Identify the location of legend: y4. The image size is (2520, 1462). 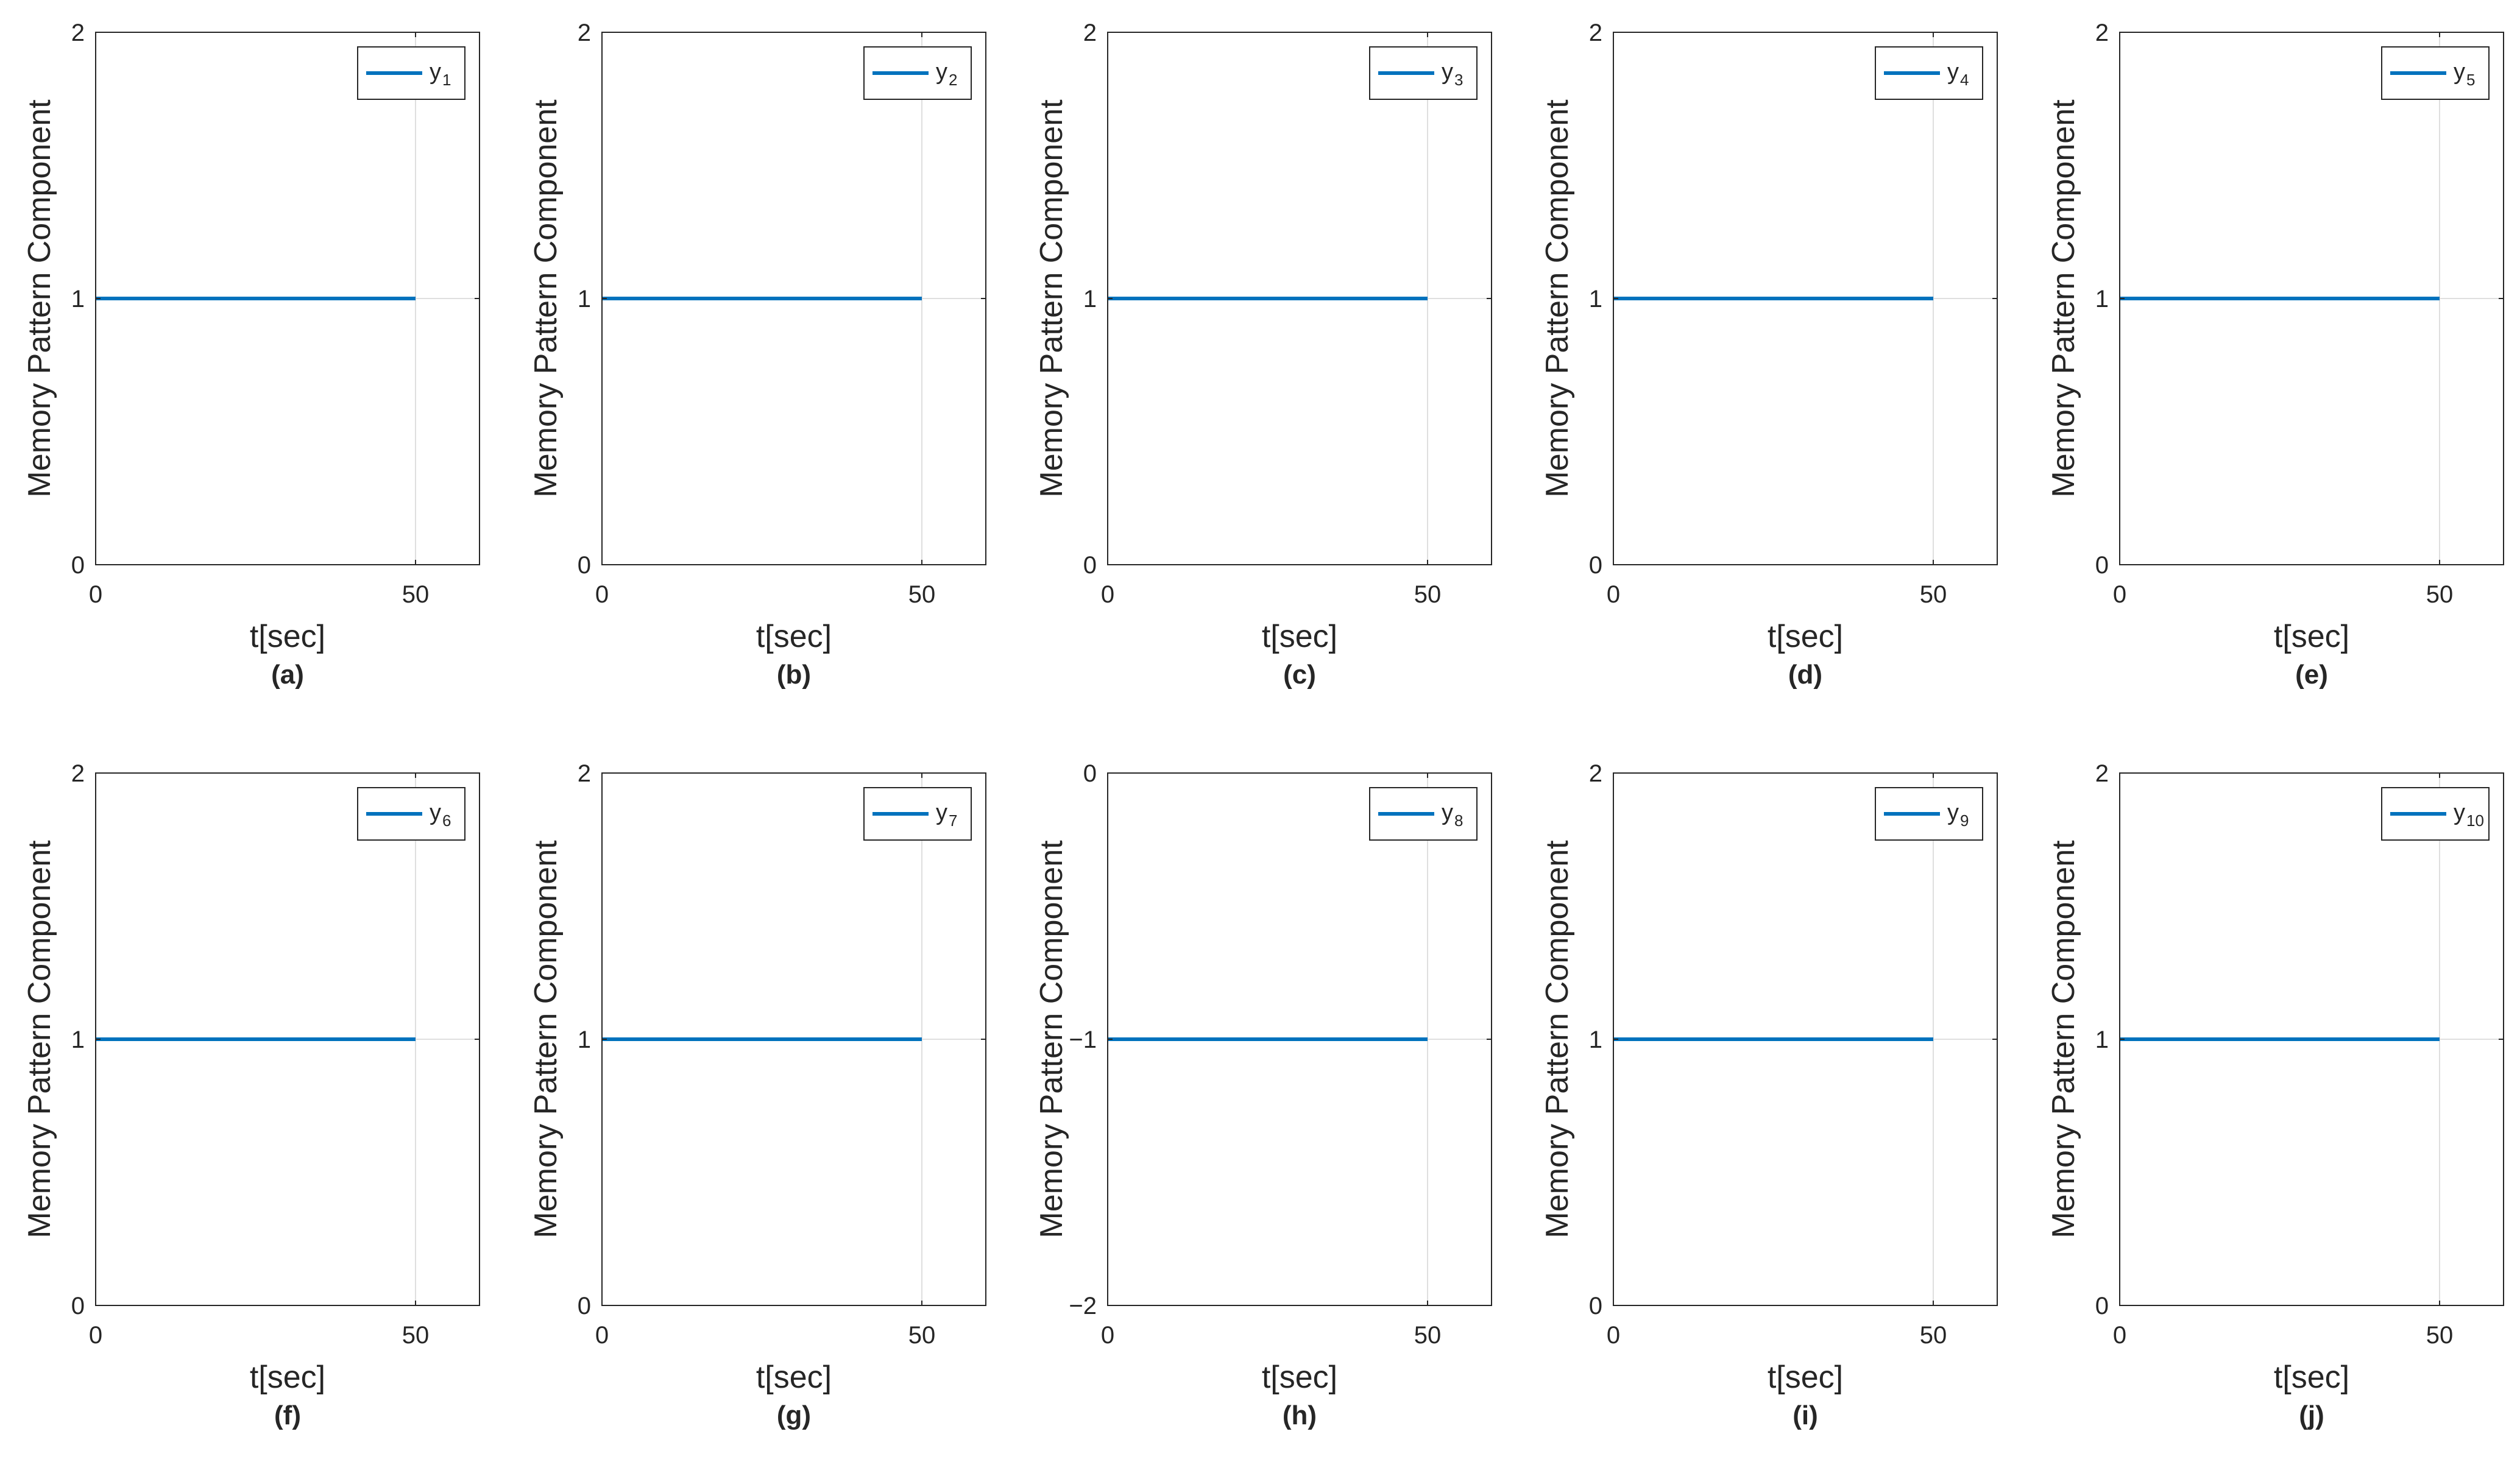
(1929, 73).